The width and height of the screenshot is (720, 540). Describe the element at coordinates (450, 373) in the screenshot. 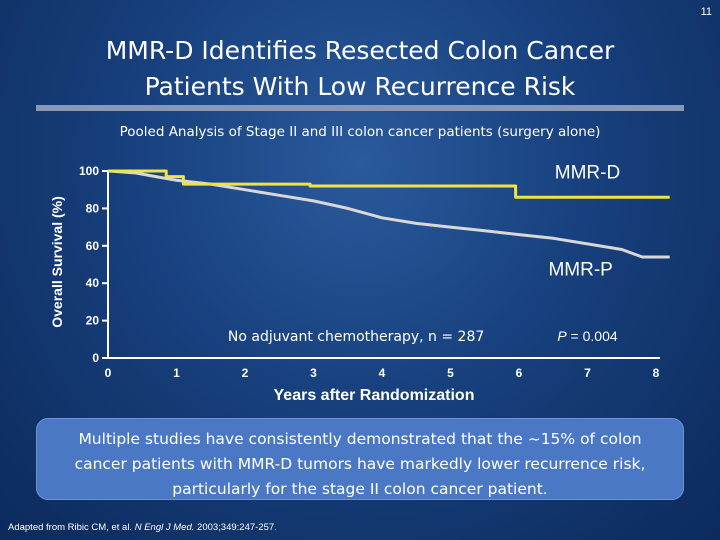

I see `x-tick-label: 5` at that location.